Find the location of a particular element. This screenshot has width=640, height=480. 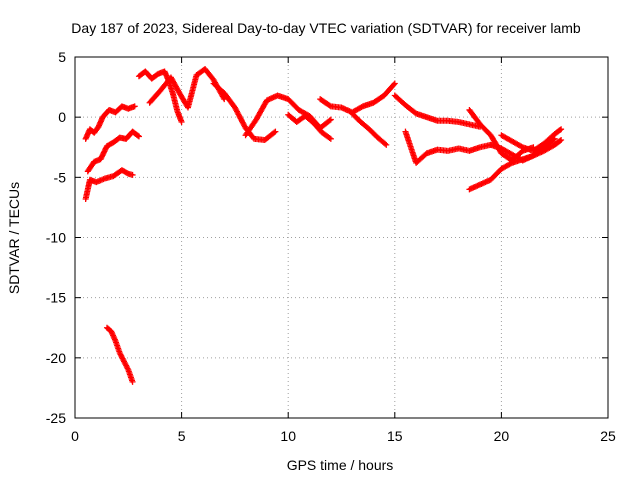

x-axis-label: GPS time / hours is located at coordinates (340, 465).